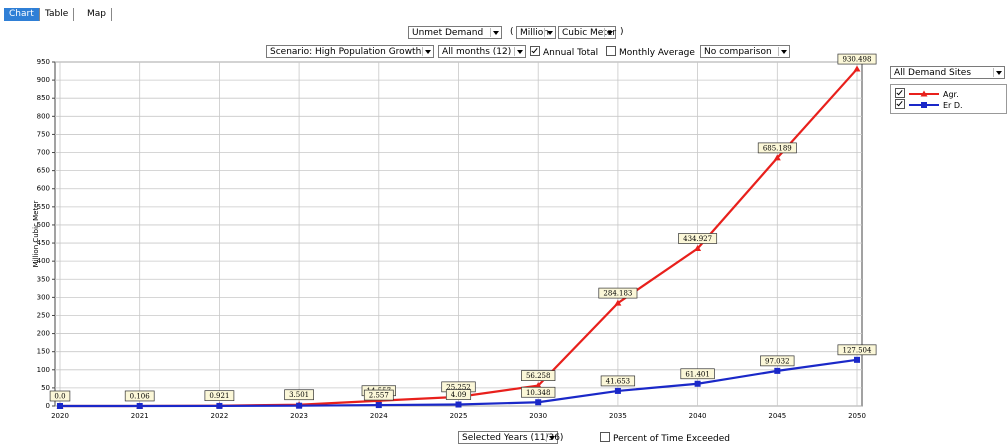 The width and height of the screenshot is (1008, 445). What do you see at coordinates (513, 438) in the screenshot?
I see `dropdown-text: Selected Years (11/36)` at bounding box center [513, 438].